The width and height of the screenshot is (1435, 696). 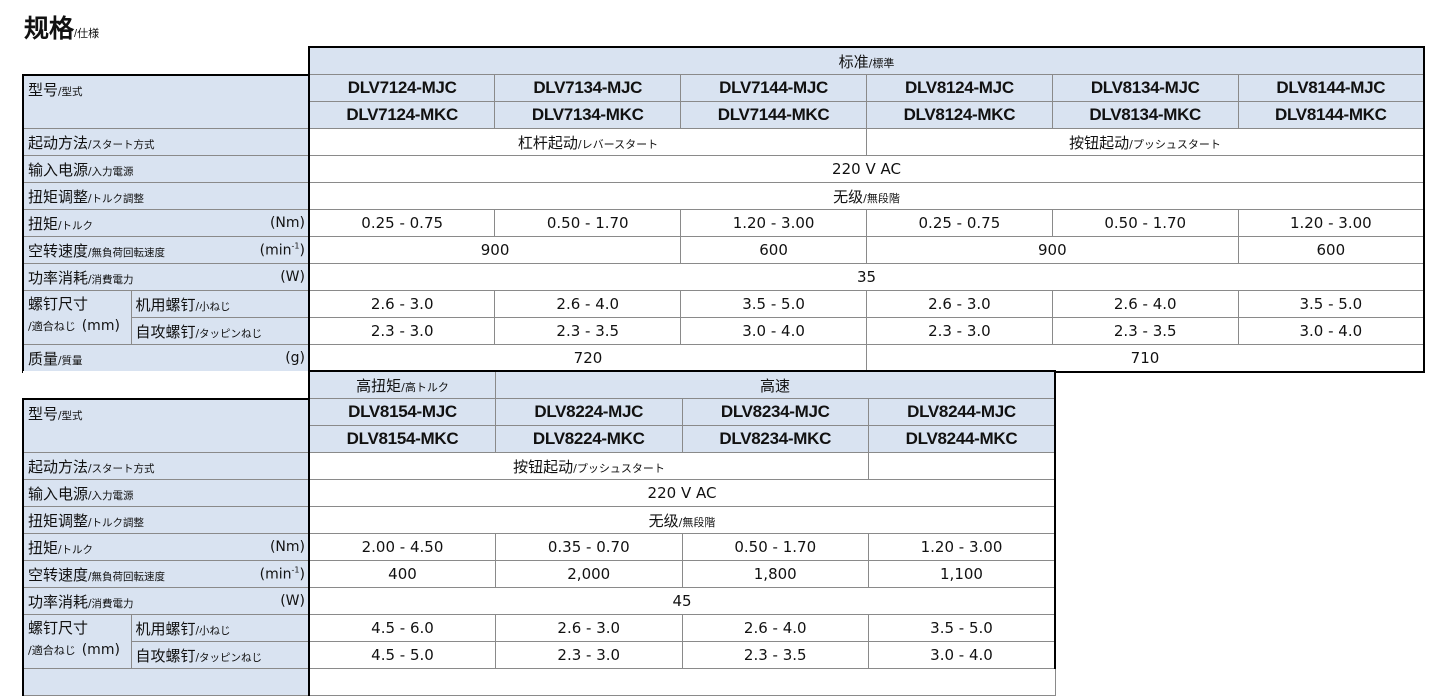 What do you see at coordinates (58, 277) in the screenshot?
I see `label-cn: 功率消耗` at bounding box center [58, 277].